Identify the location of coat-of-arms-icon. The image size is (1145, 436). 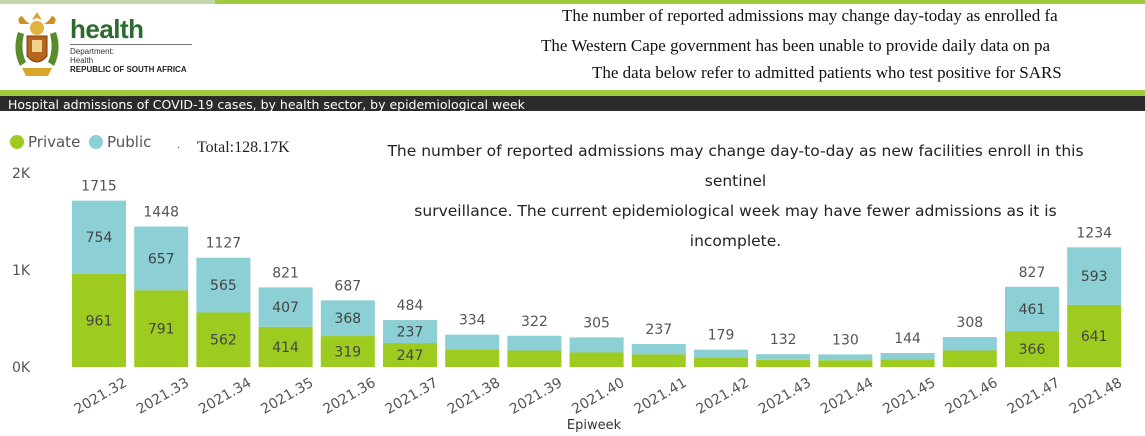
(37, 44).